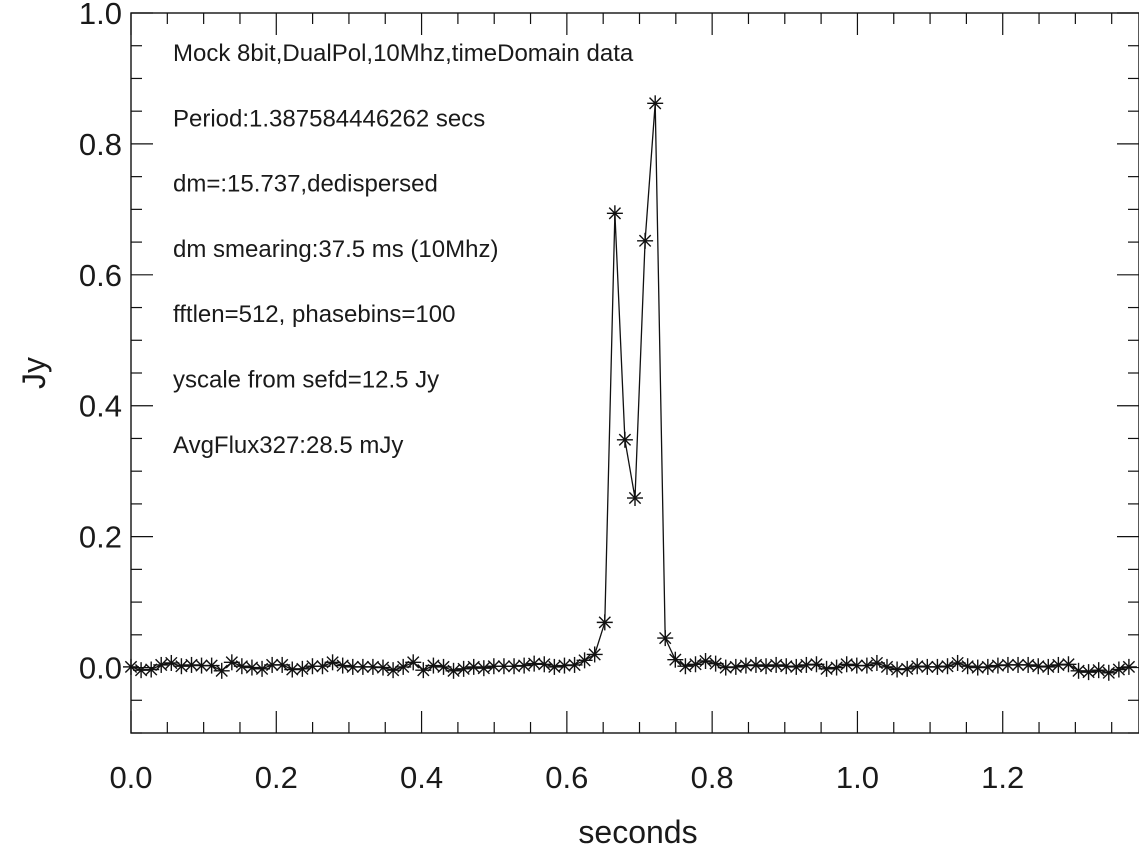 The height and width of the screenshot is (850, 1139). What do you see at coordinates (276, 777) in the screenshot?
I see `x-tick-label: 0.2` at bounding box center [276, 777].